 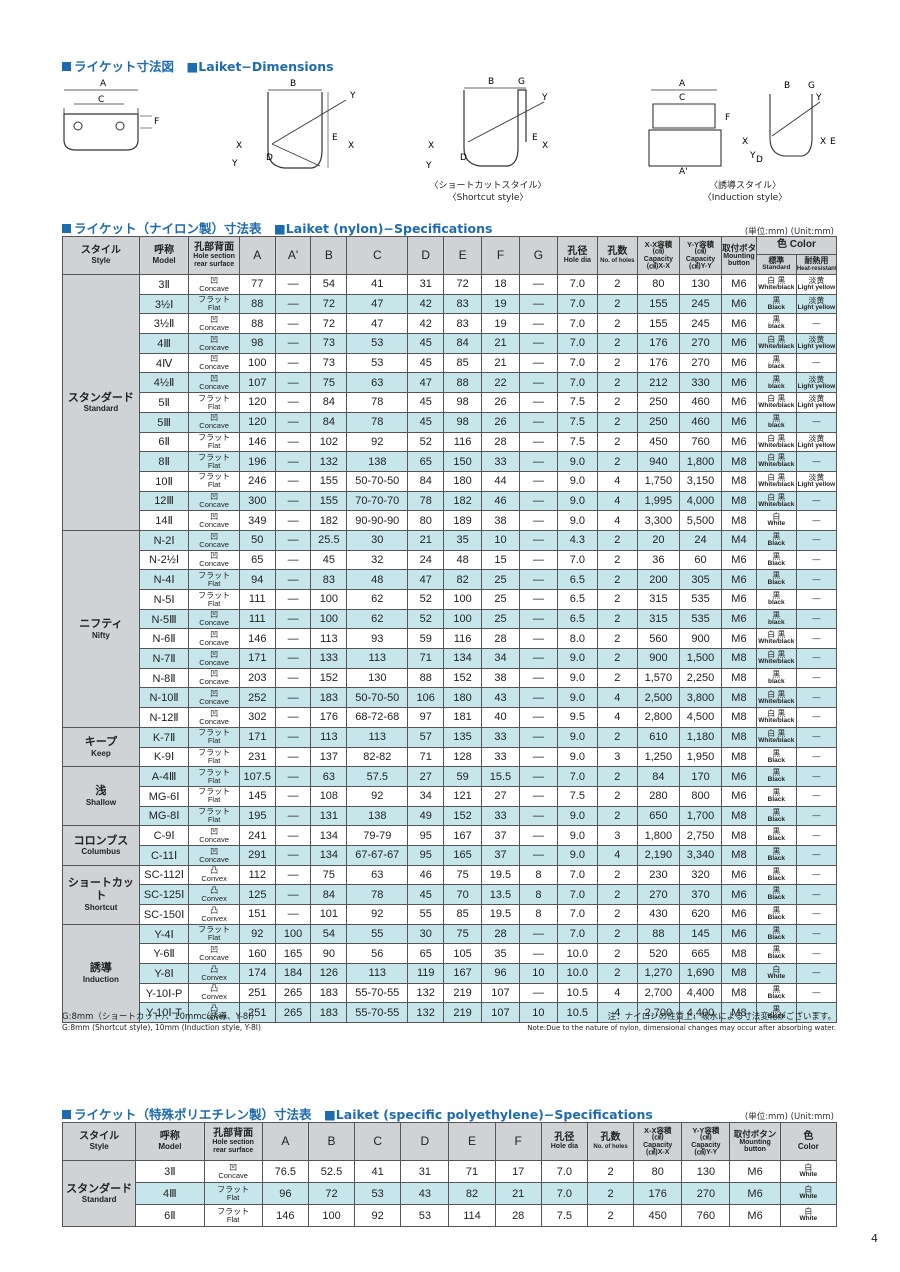 What do you see at coordinates (329, 579) in the screenshot?
I see `b-cell: 83` at bounding box center [329, 579].